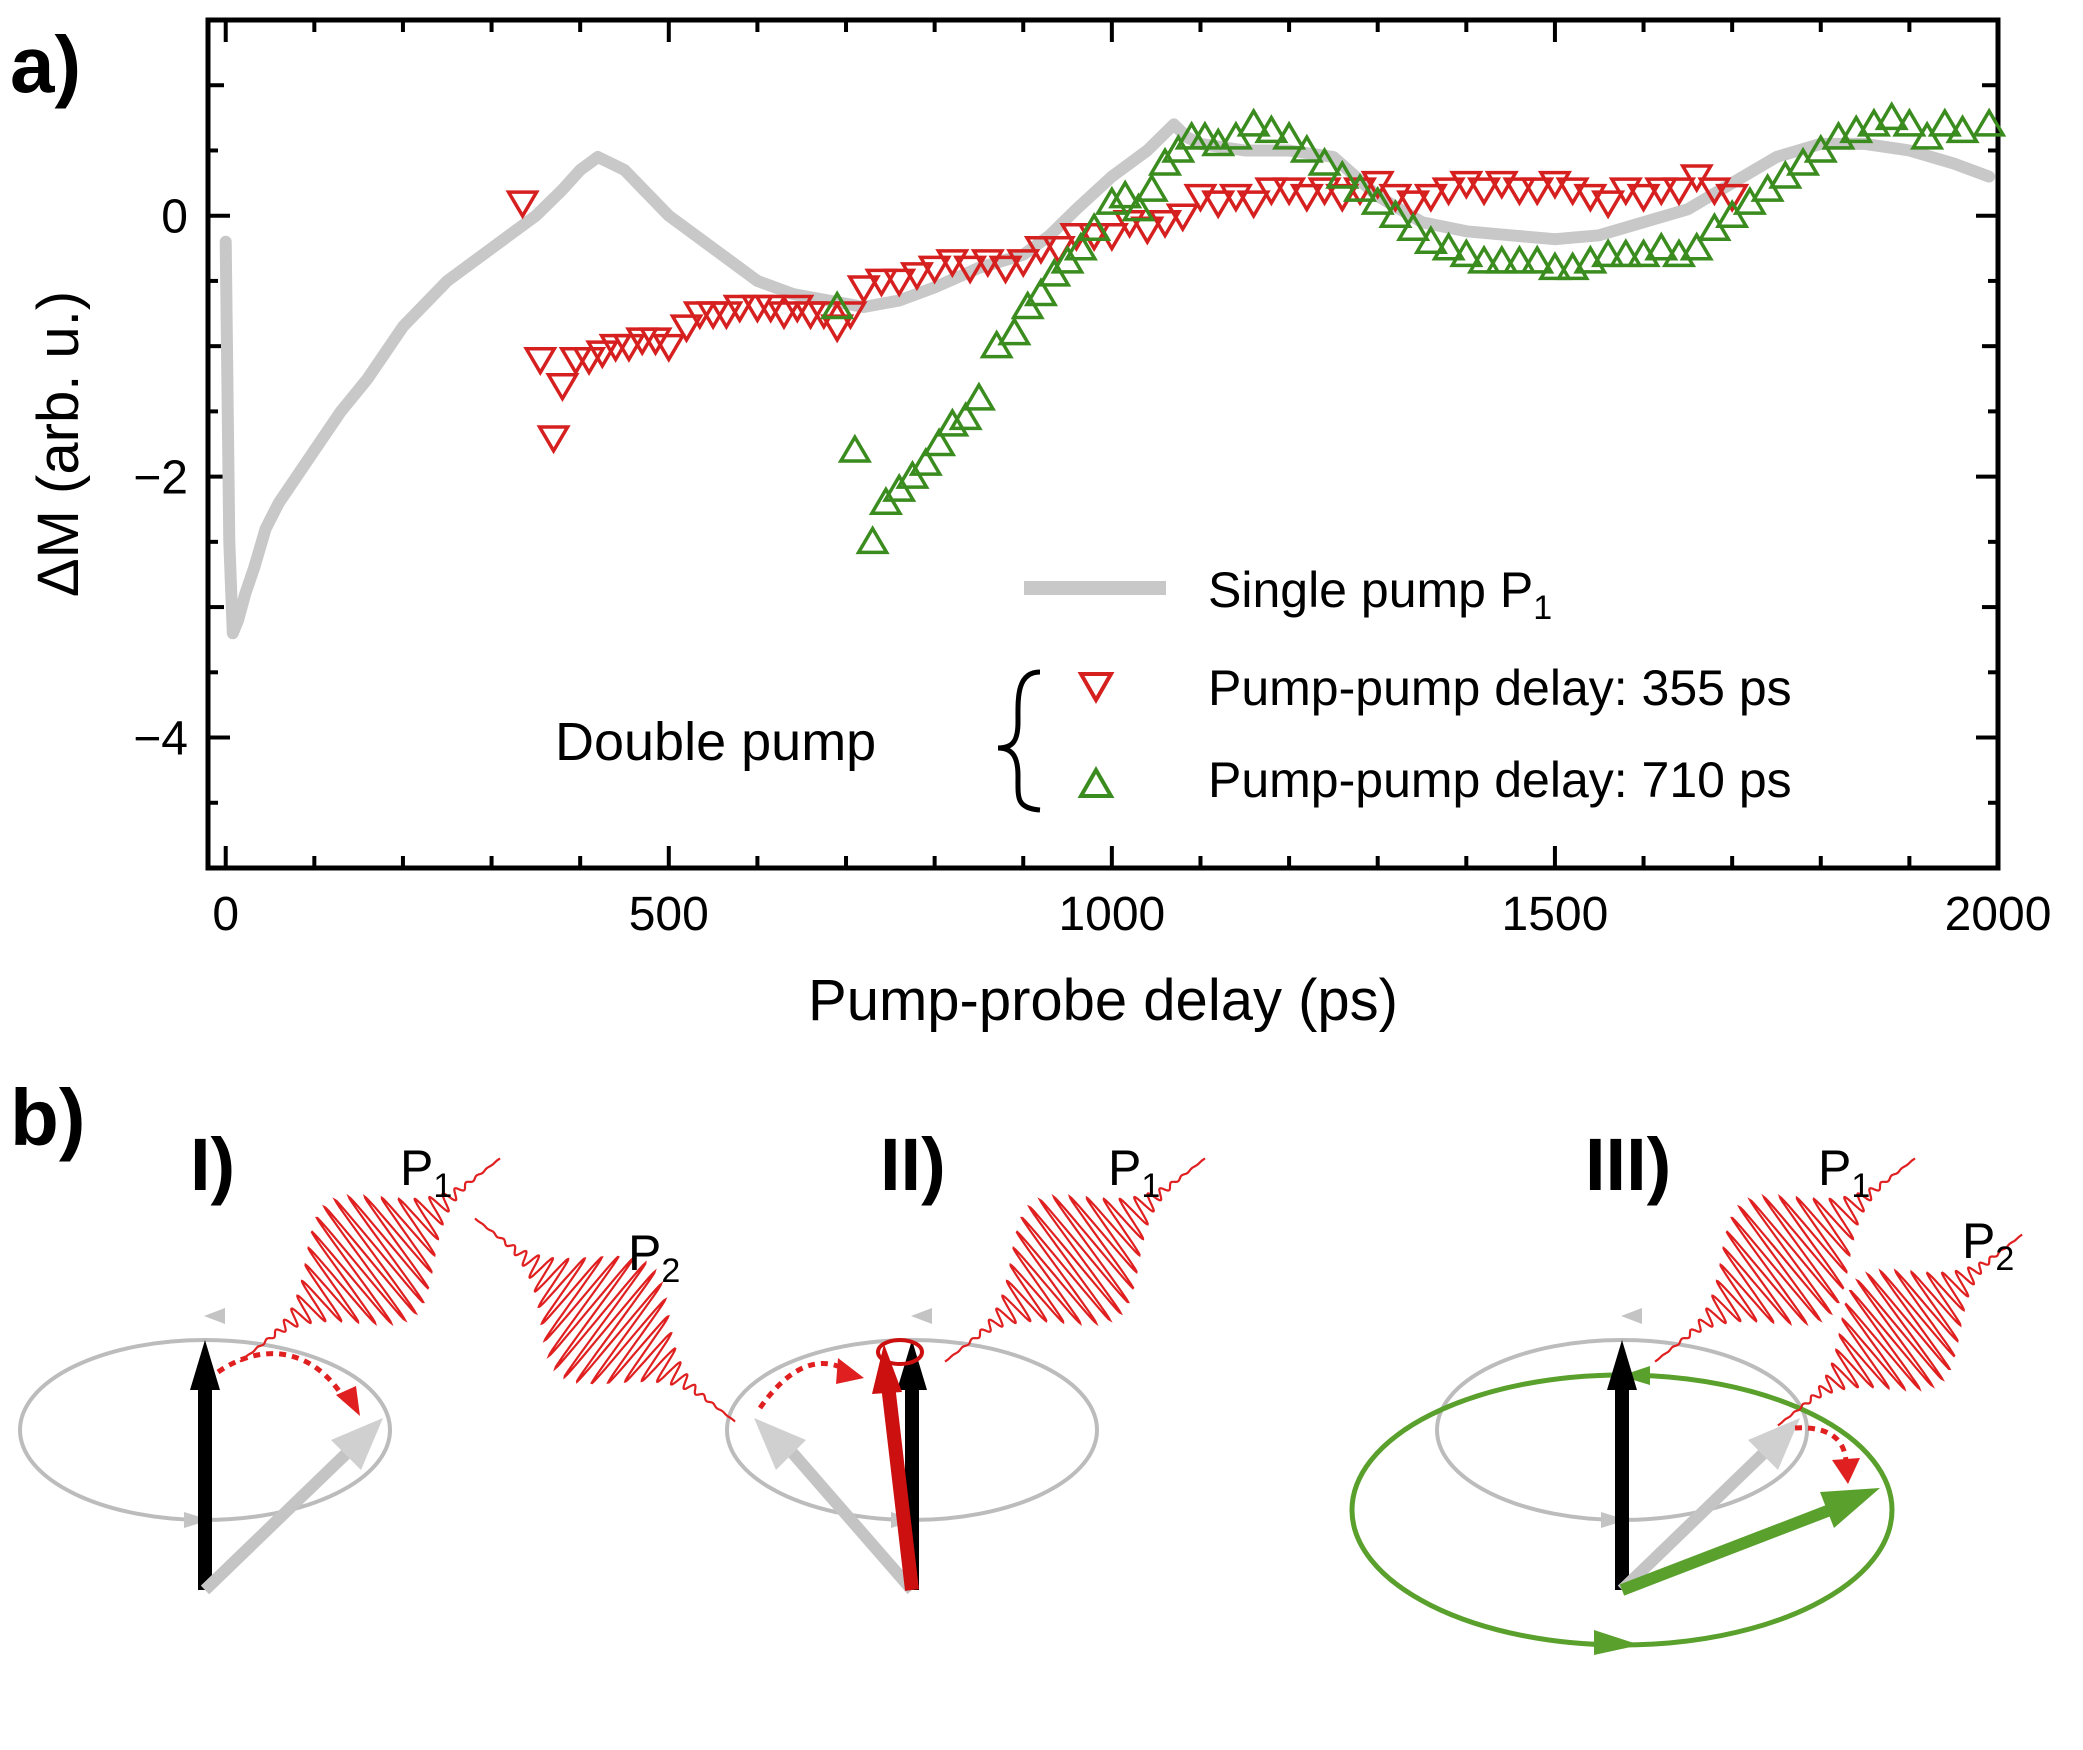 The image size is (2083, 1750). Describe the element at coordinates (1998, 914) in the screenshot. I see `x-tick-label: 2000` at that location.